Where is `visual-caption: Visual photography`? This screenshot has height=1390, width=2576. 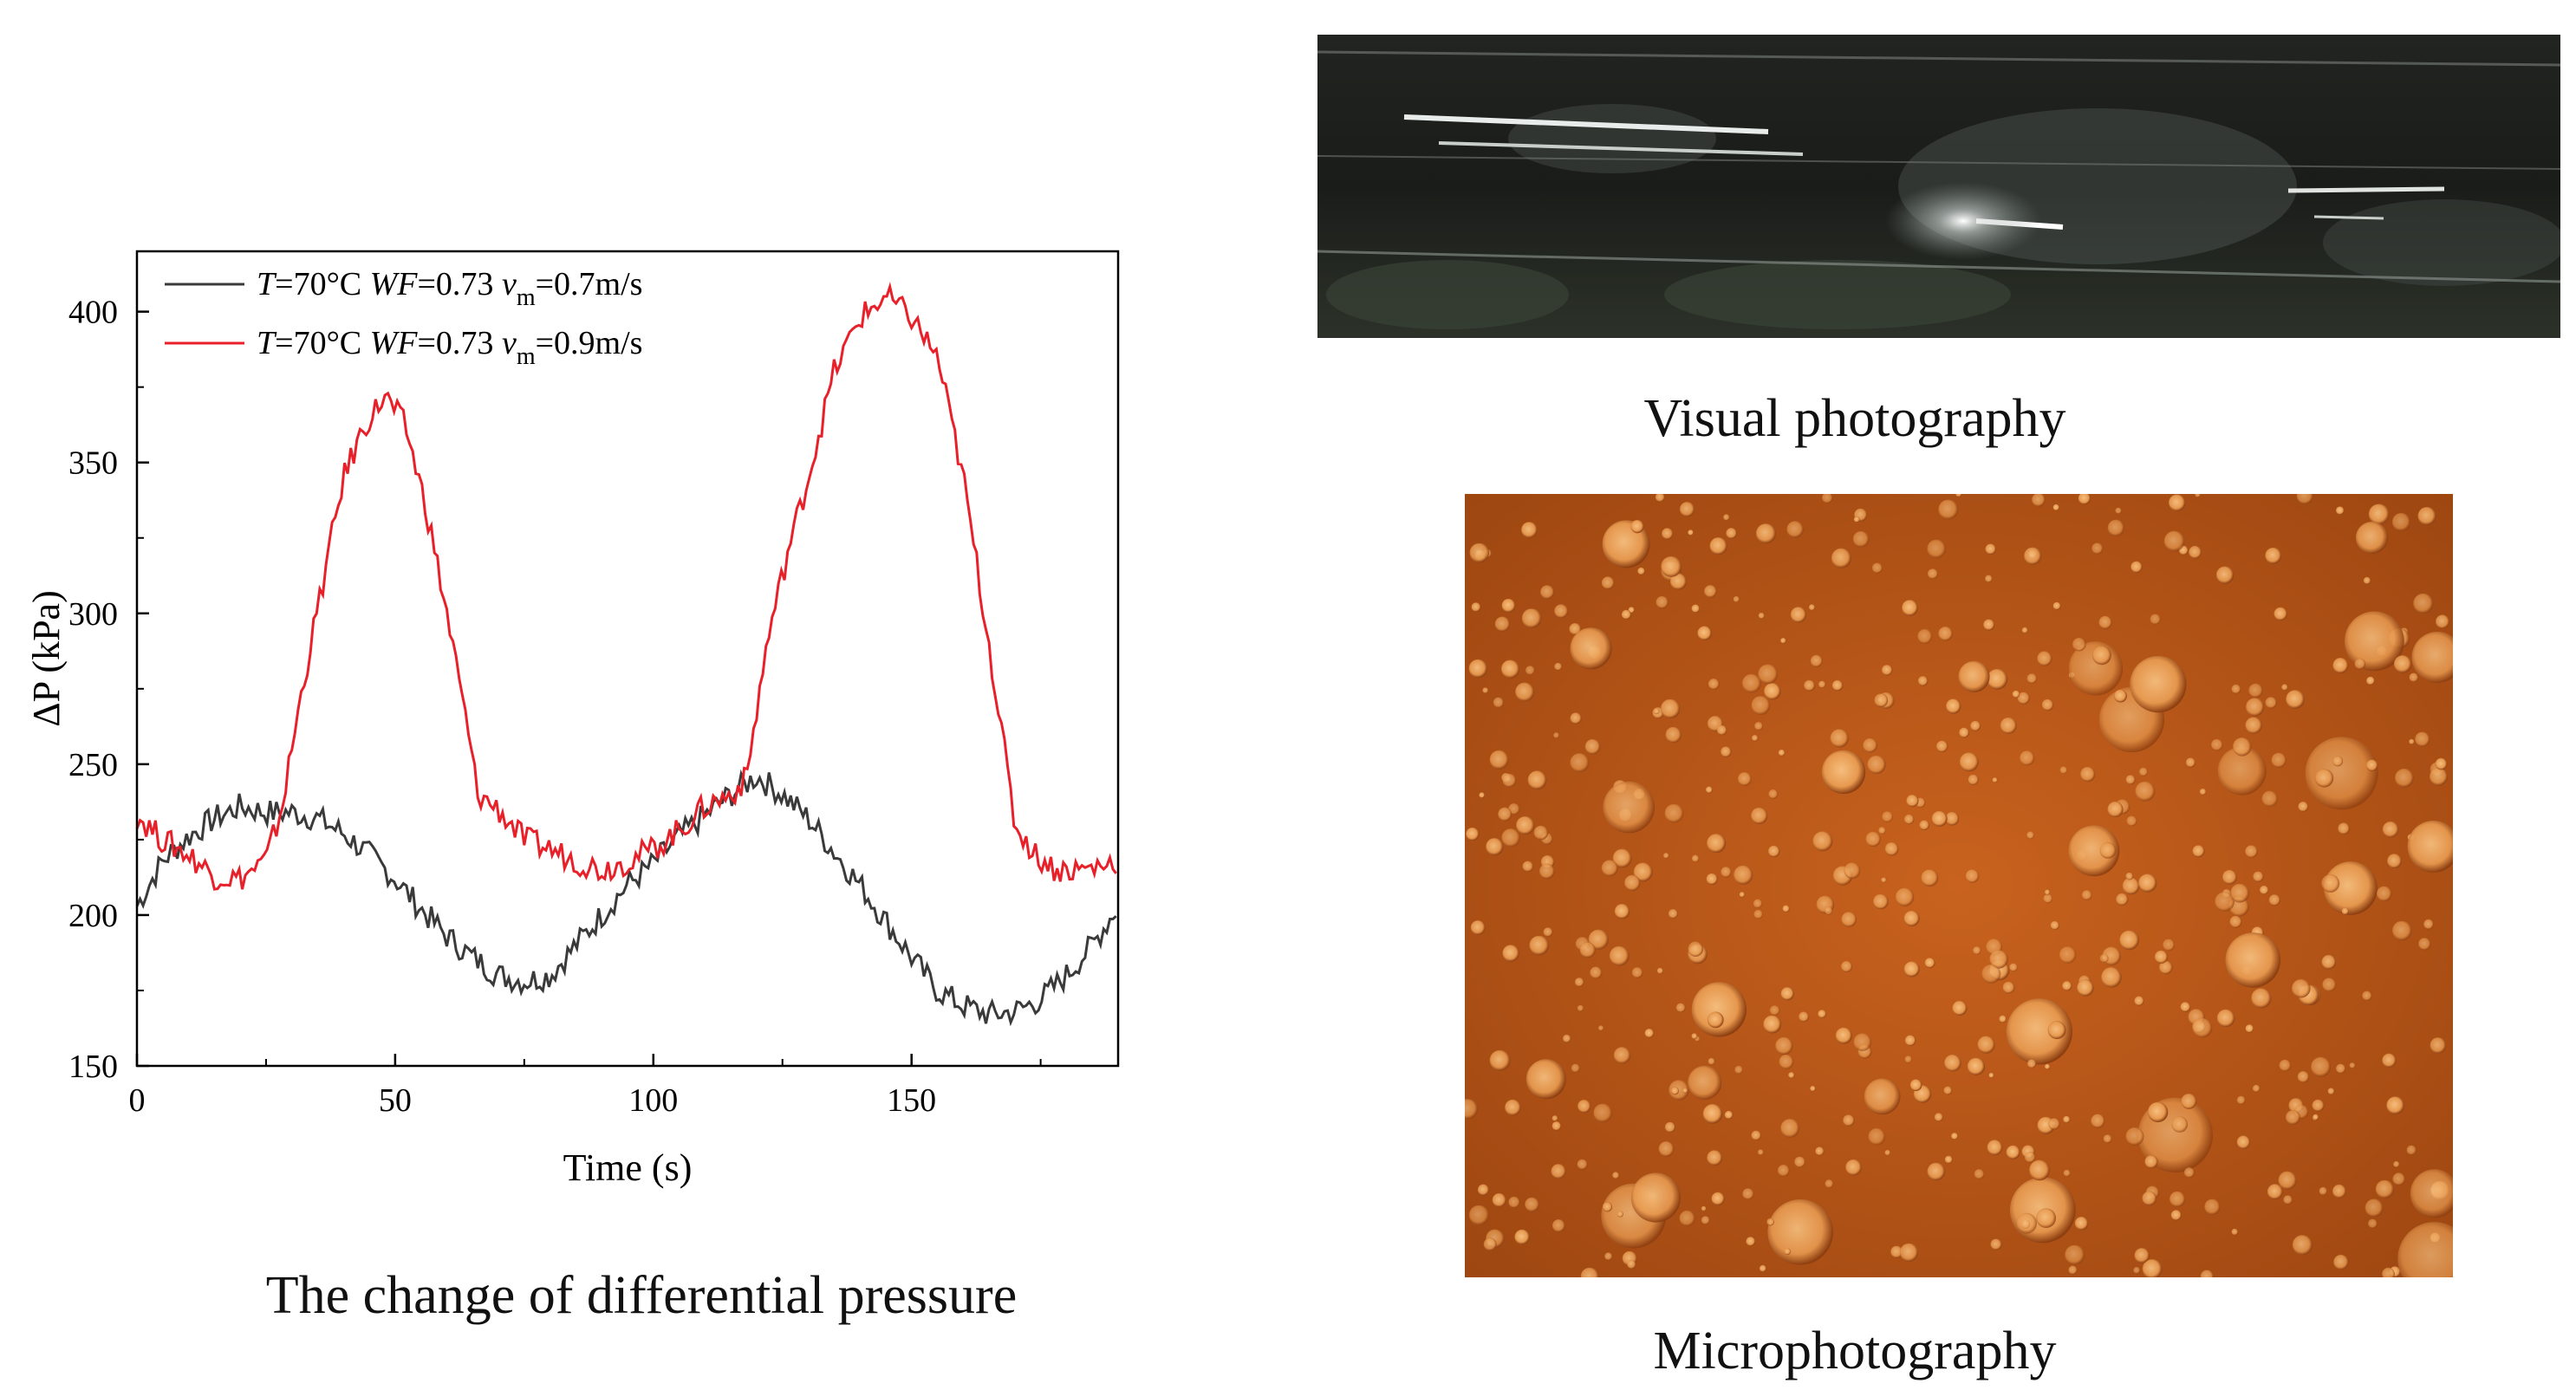
visual-caption: Visual photography is located at coordinates (1854, 418).